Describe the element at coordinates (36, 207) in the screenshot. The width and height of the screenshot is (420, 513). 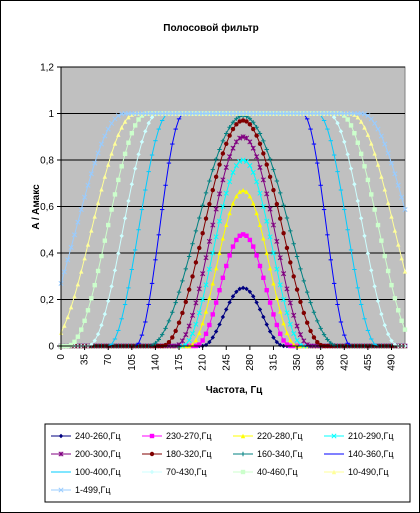
I see `y-axis-title: A / Aмакс` at that location.